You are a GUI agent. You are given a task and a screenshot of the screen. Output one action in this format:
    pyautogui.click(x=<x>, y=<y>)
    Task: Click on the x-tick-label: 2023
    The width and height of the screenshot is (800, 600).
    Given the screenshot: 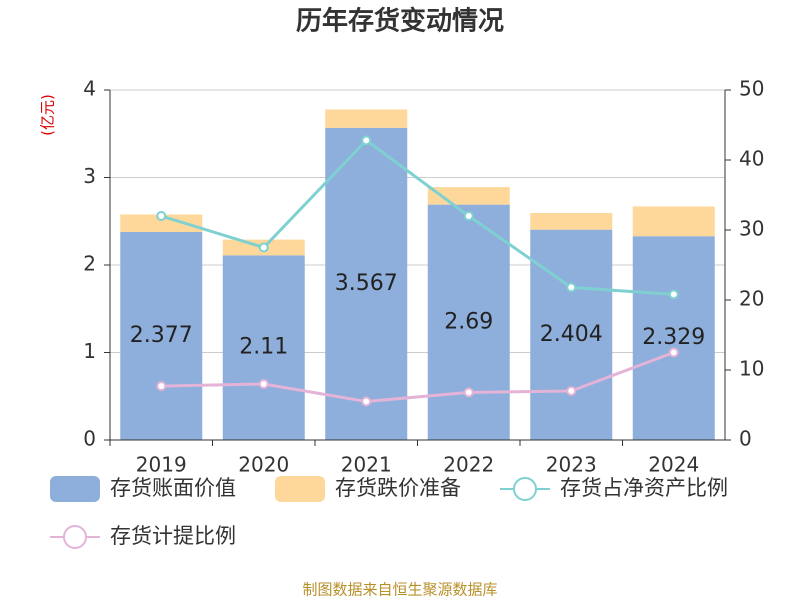 What is the action you would take?
    pyautogui.click(x=571, y=465)
    